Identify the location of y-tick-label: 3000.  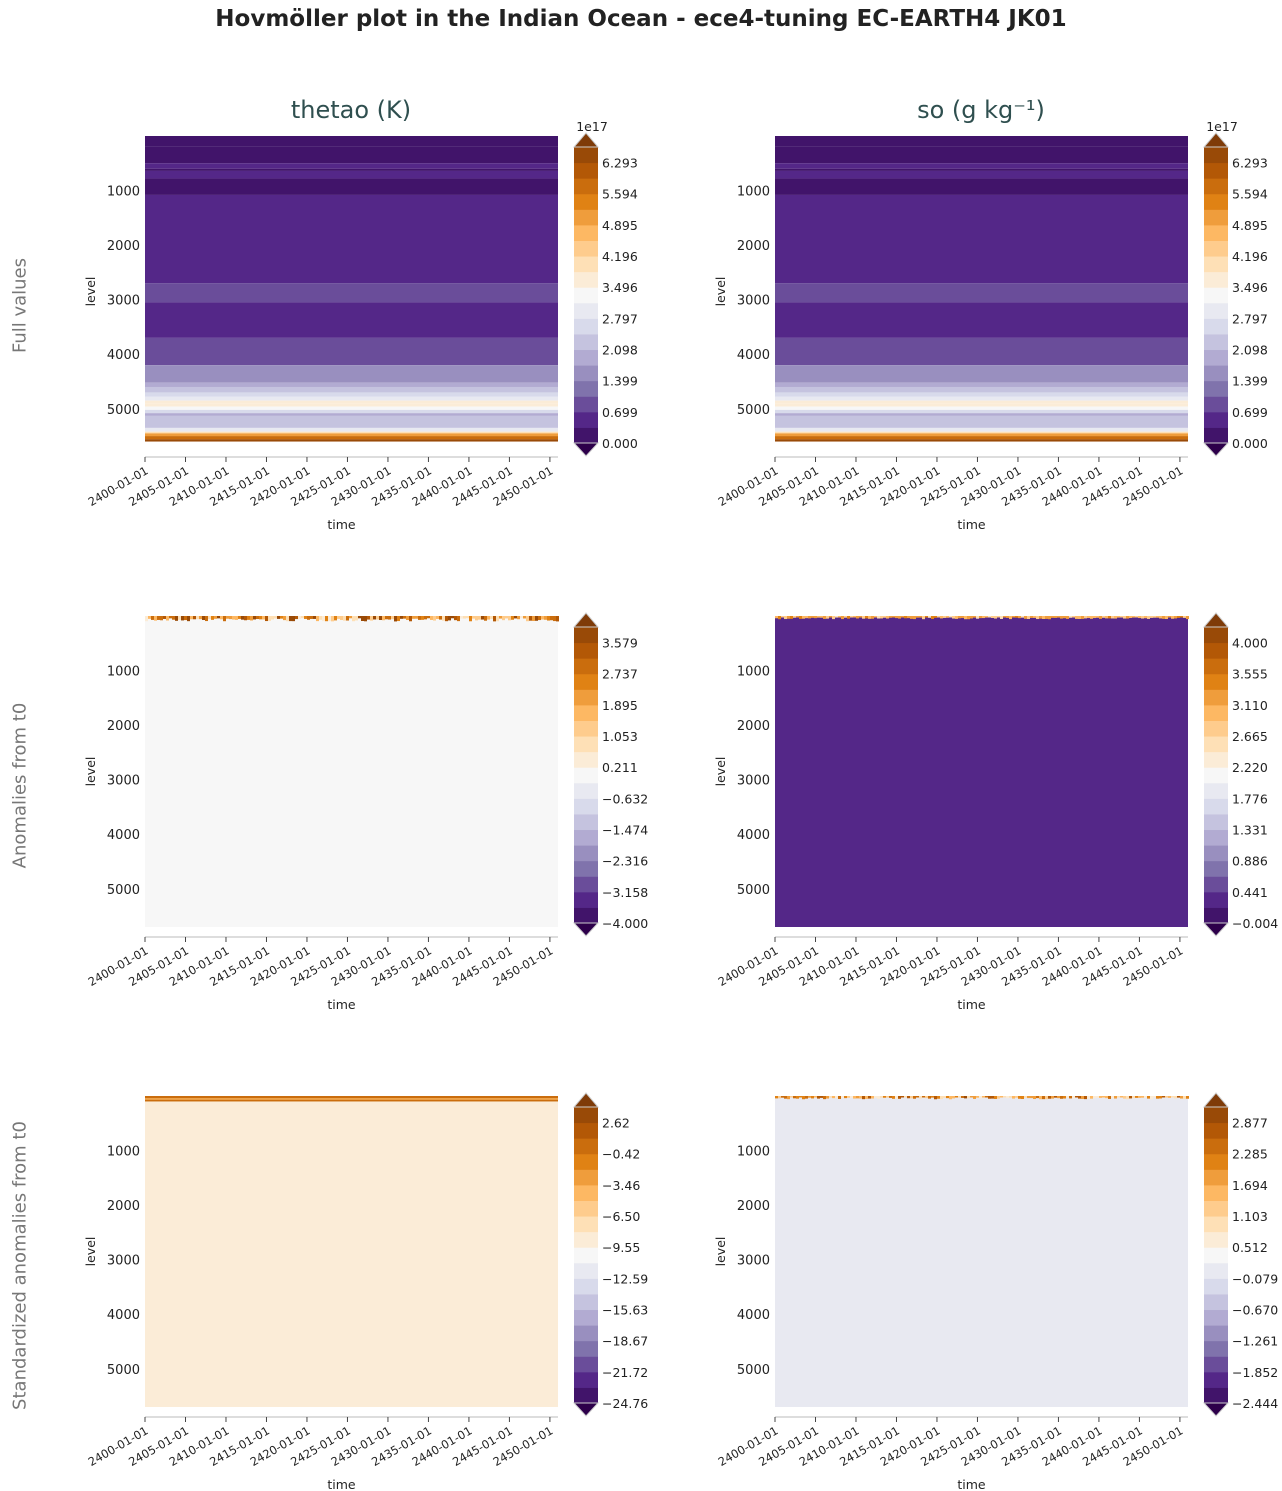
(753, 301).